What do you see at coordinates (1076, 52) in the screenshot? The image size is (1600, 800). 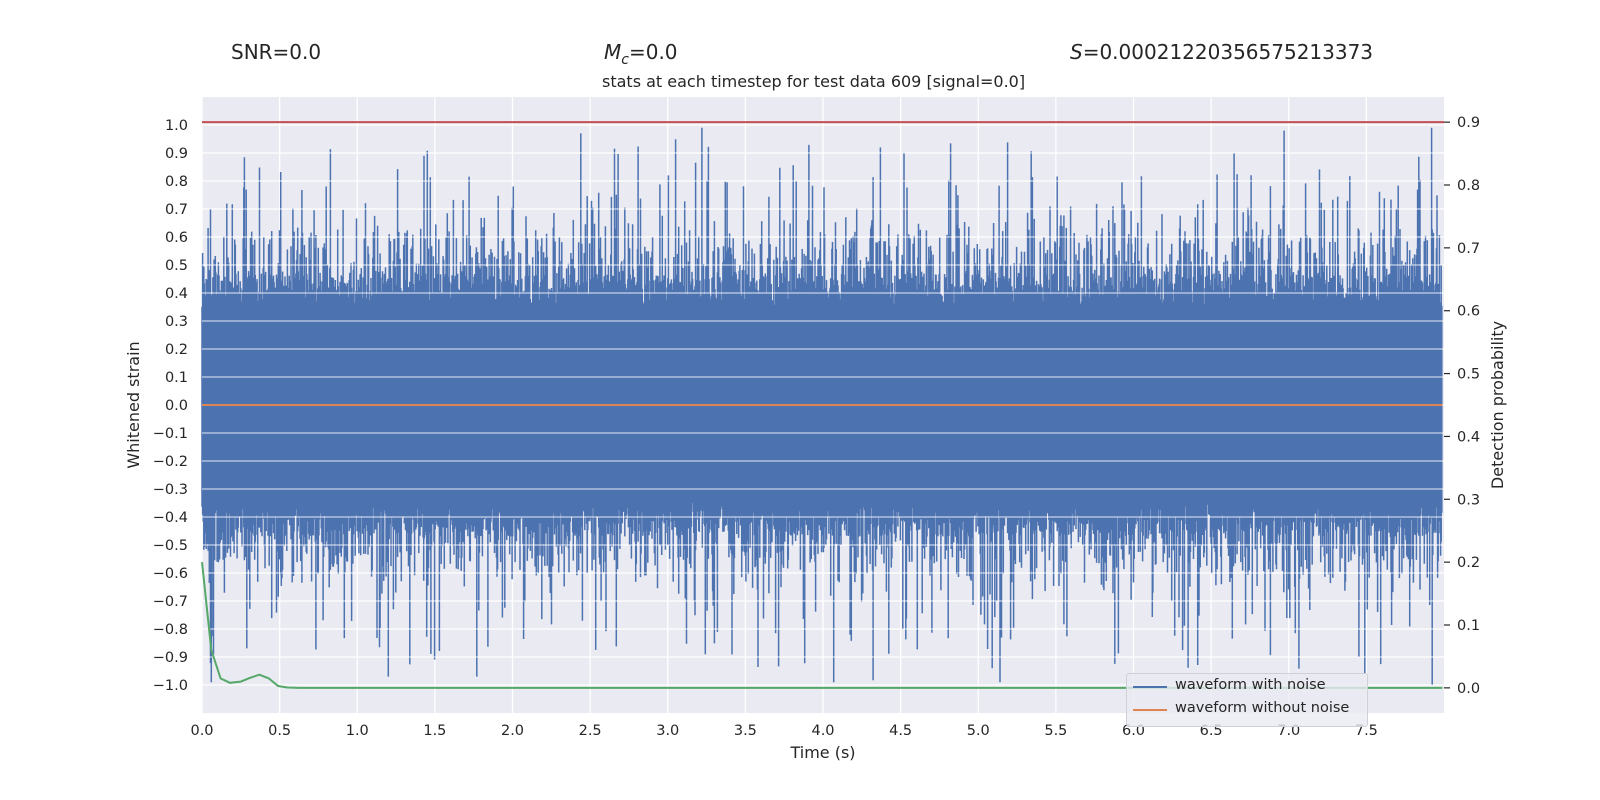 I see `s-statistic-symbol: S` at bounding box center [1076, 52].